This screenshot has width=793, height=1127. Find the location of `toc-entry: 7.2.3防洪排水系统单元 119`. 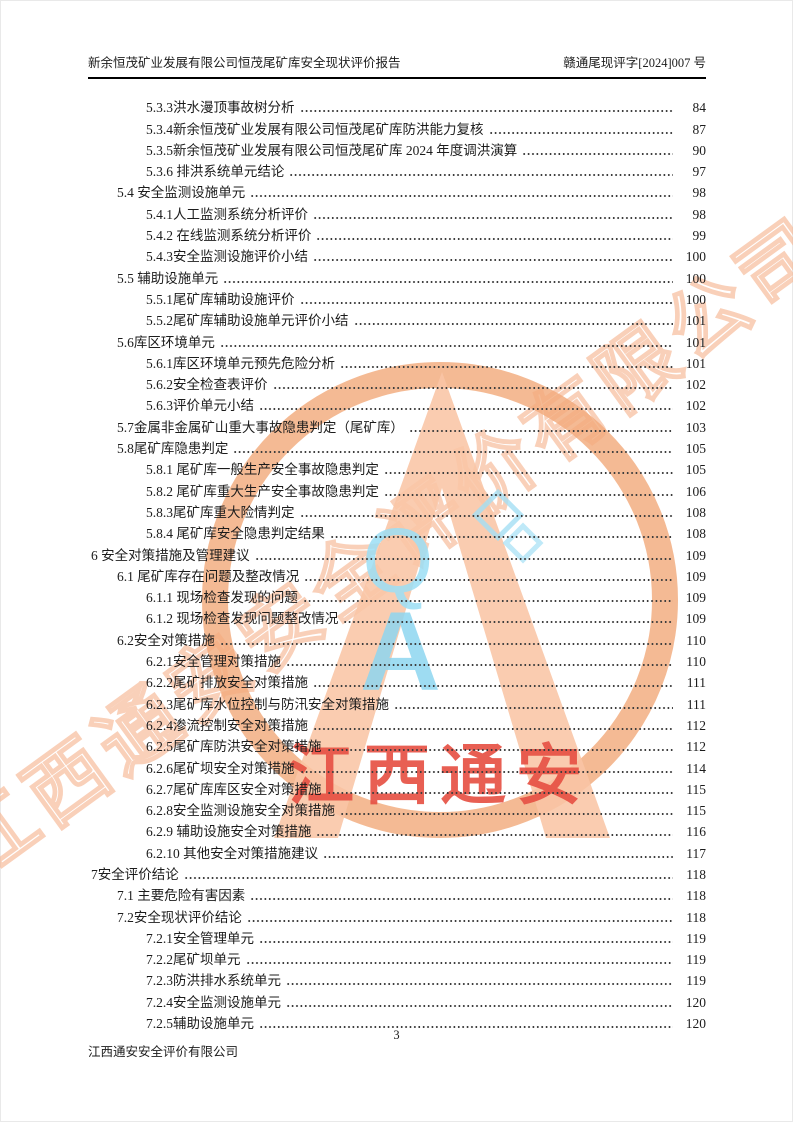

toc-entry: 7.2.3防洪排水系统单元 119 is located at coordinates (397, 979).